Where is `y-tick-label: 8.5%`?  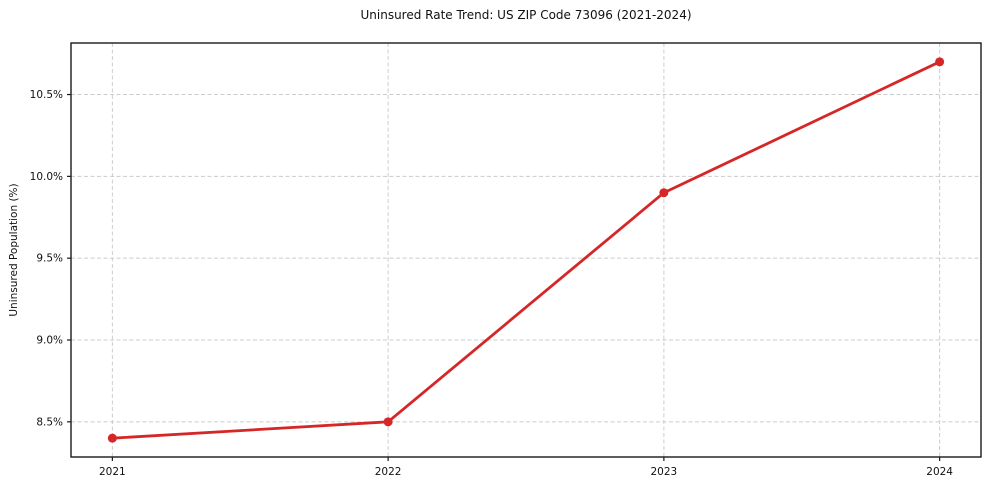 y-tick-label: 8.5% is located at coordinates (49, 422).